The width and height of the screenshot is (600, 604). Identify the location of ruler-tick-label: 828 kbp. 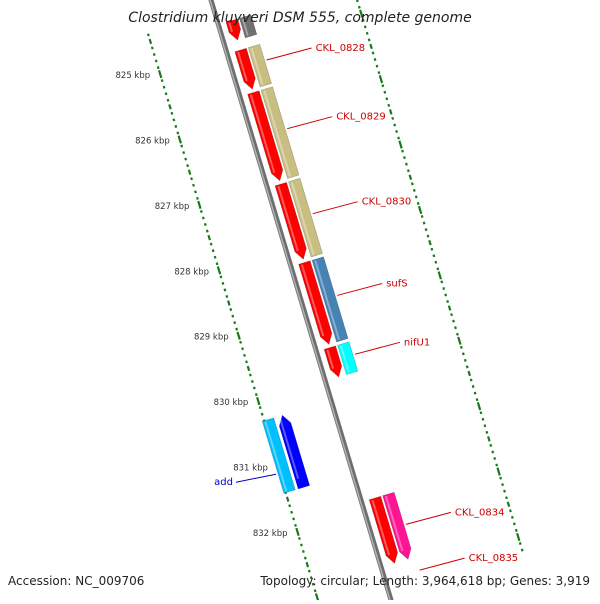
(191, 272).